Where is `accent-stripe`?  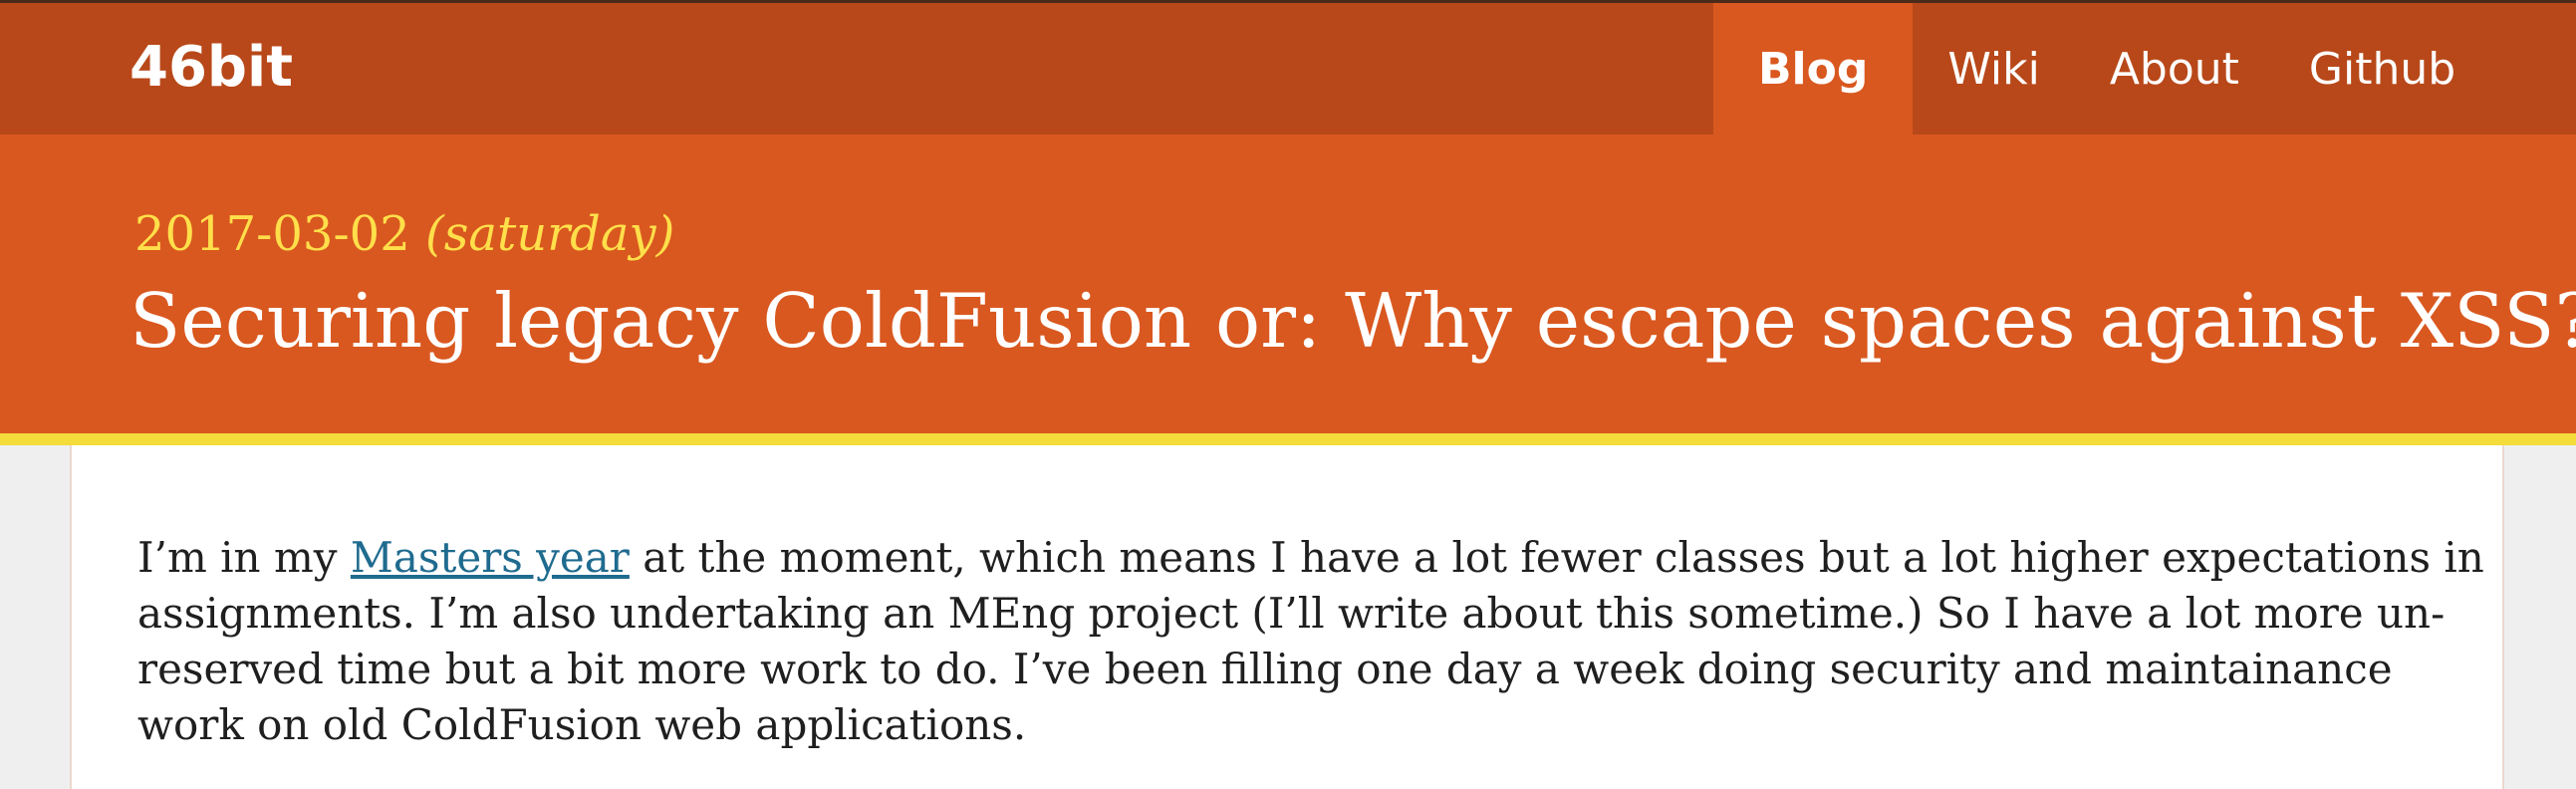
accent-stripe is located at coordinates (1288, 439).